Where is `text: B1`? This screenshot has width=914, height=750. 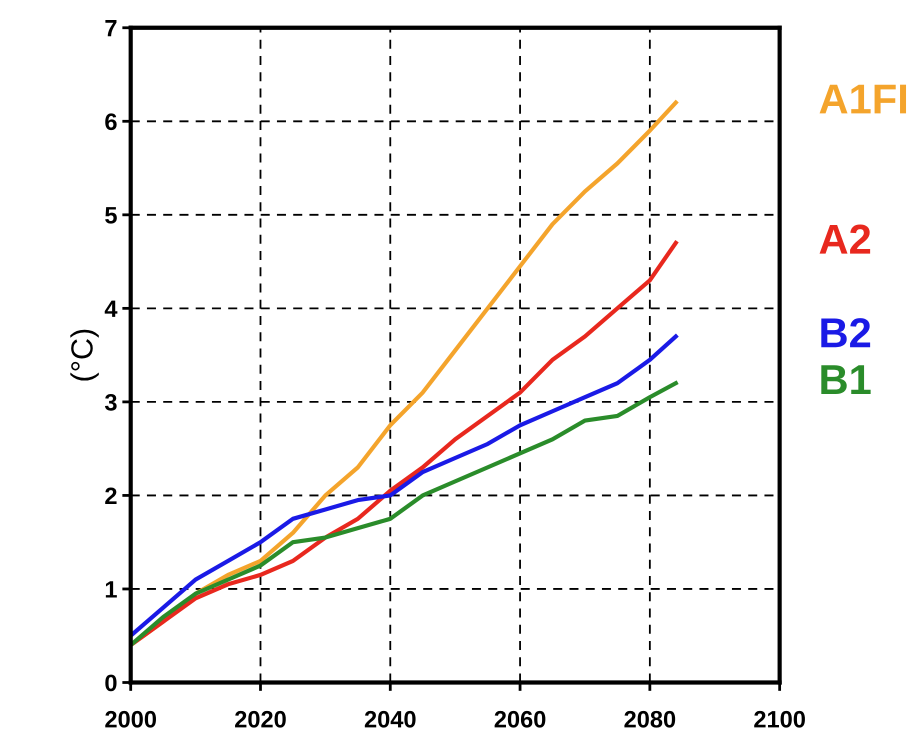
text: B1 is located at coordinates (846, 379).